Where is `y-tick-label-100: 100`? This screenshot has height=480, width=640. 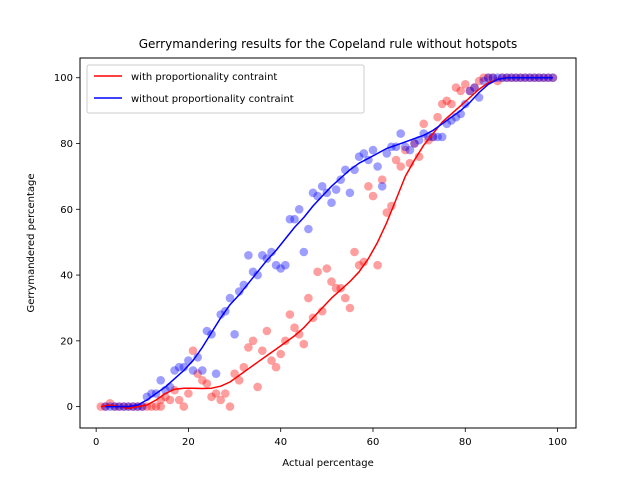
y-tick-label-100: 100 is located at coordinates (63, 78).